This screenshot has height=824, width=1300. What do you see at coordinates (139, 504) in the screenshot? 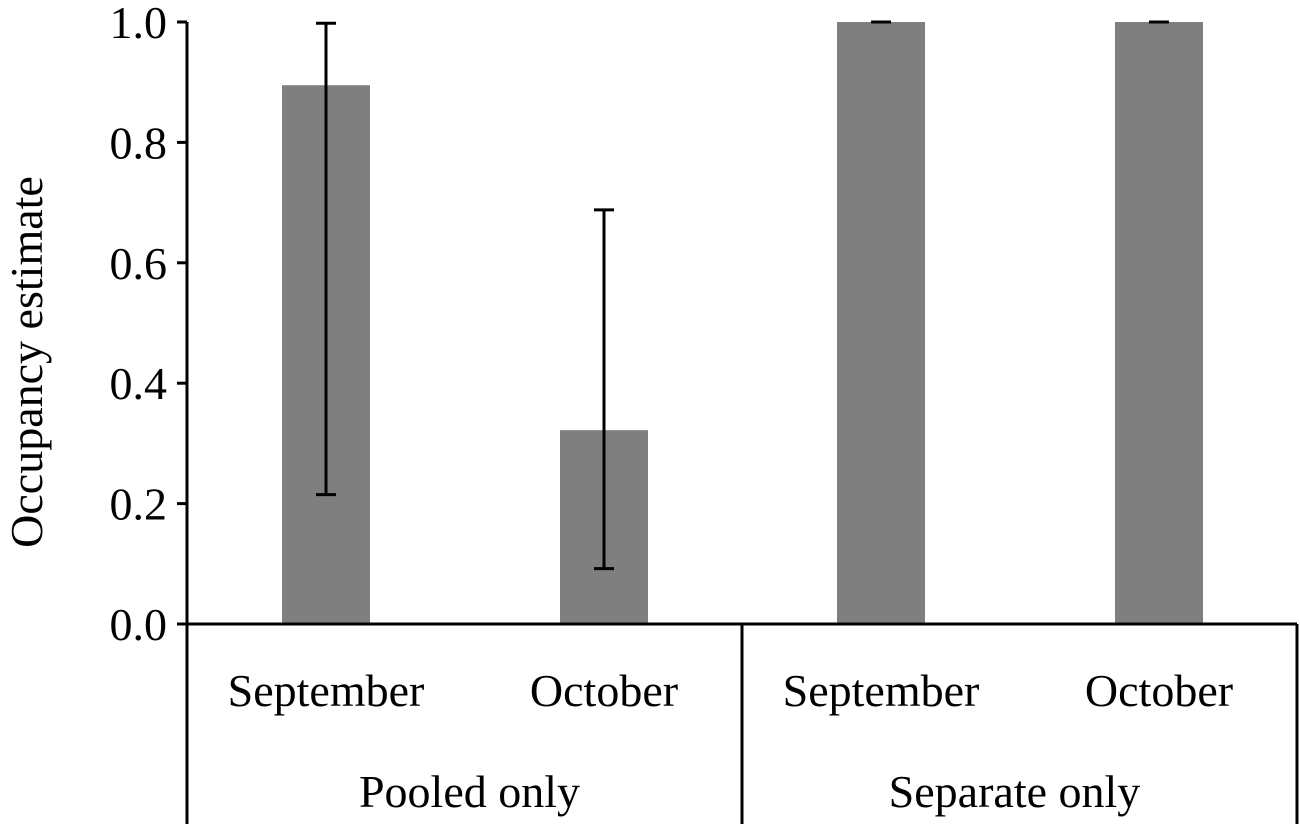
I see `y-tick-label: 0.2` at bounding box center [139, 504].